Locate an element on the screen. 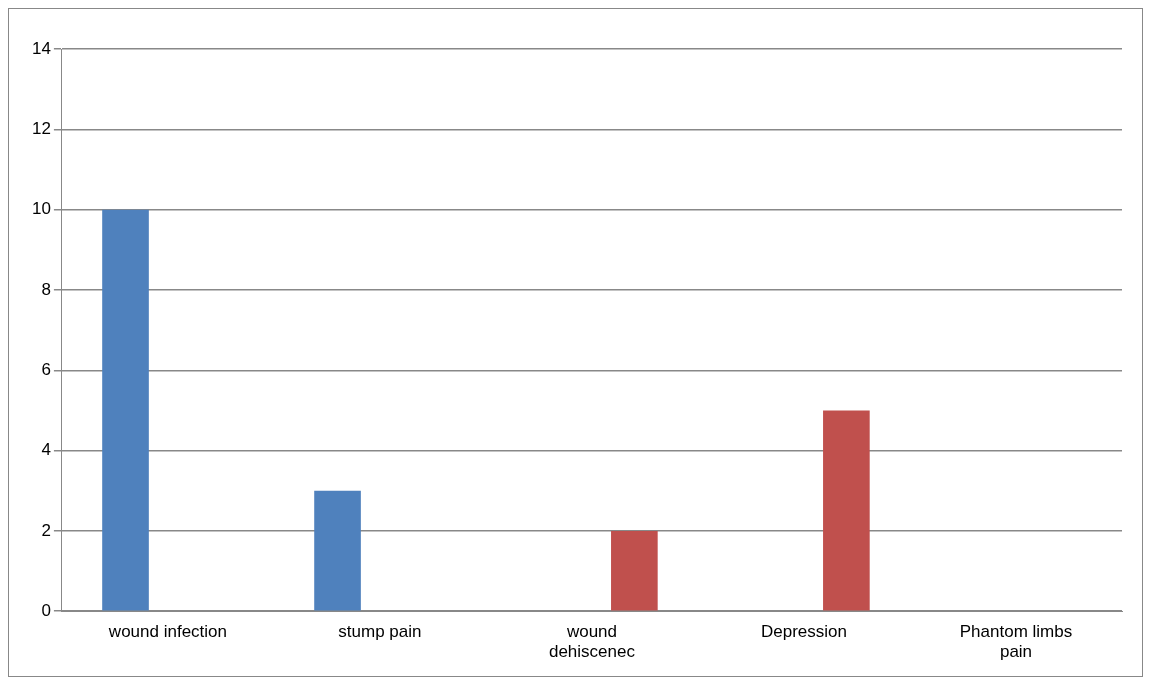 The height and width of the screenshot is (685, 1153). x-tick-label: wound infection is located at coordinates (167, 632).